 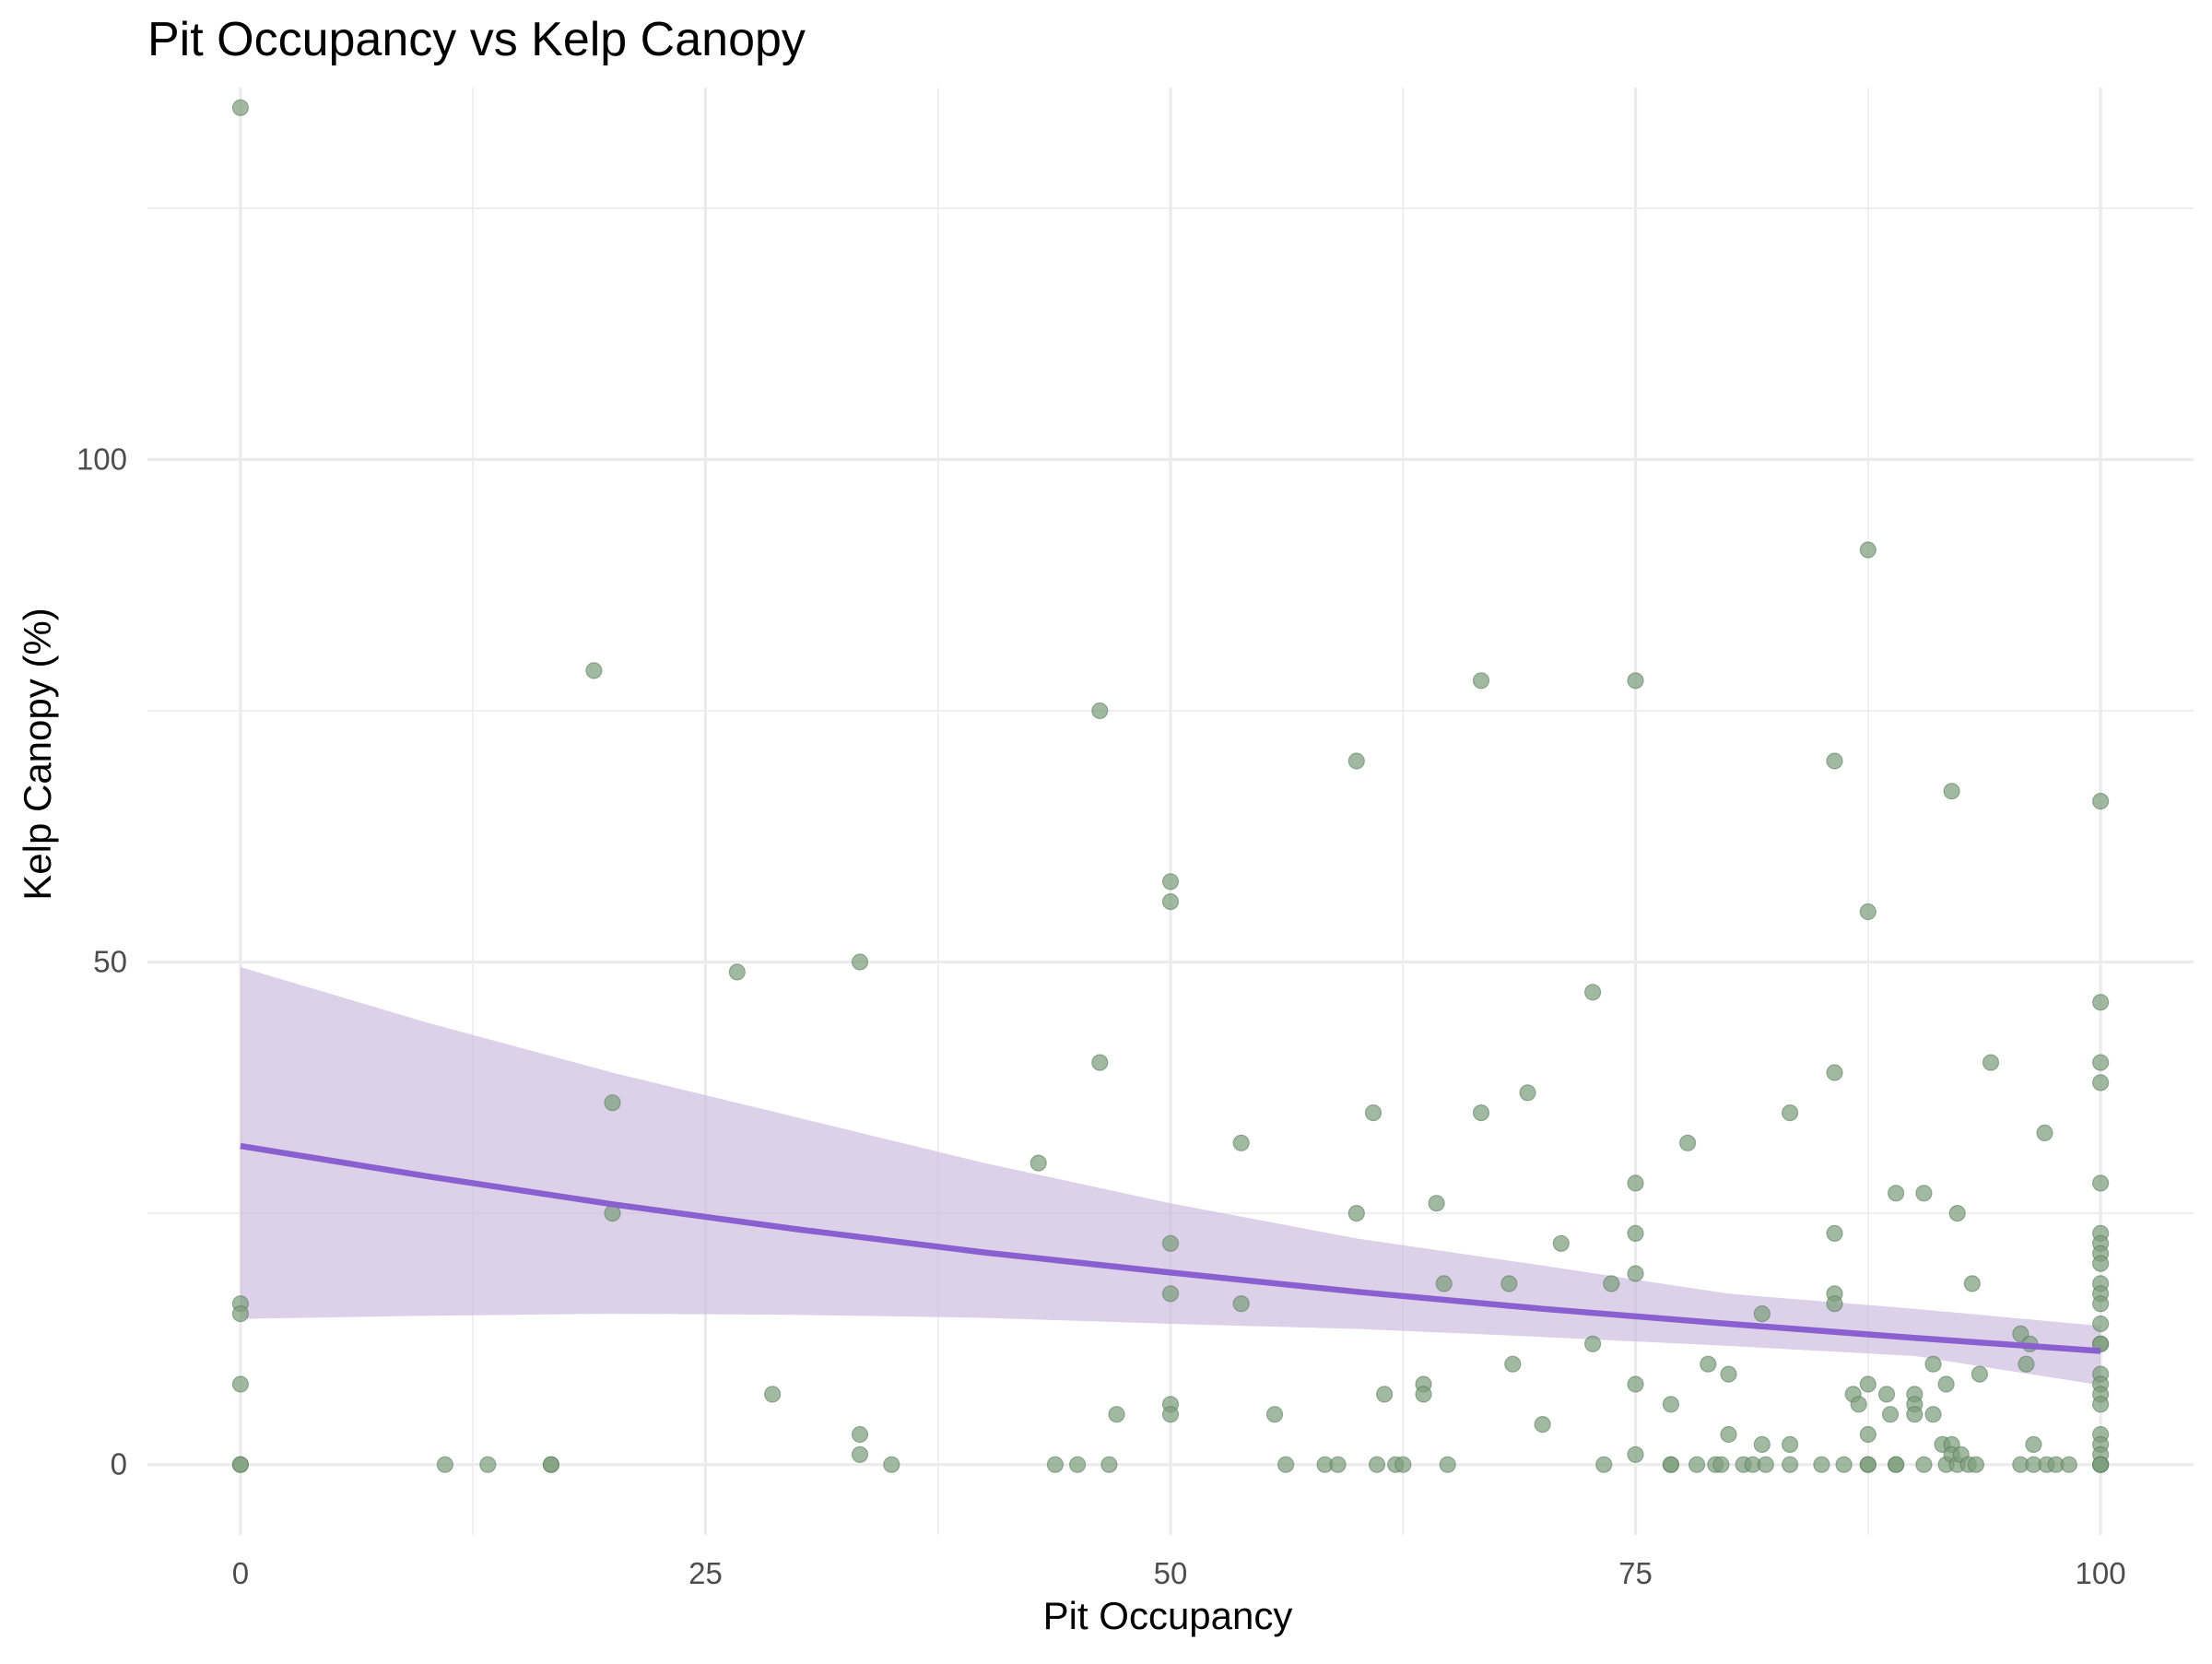 What do you see at coordinates (476, 39) in the screenshot?
I see `chart-title: Pit Occupancy vs Kelp Canopy` at bounding box center [476, 39].